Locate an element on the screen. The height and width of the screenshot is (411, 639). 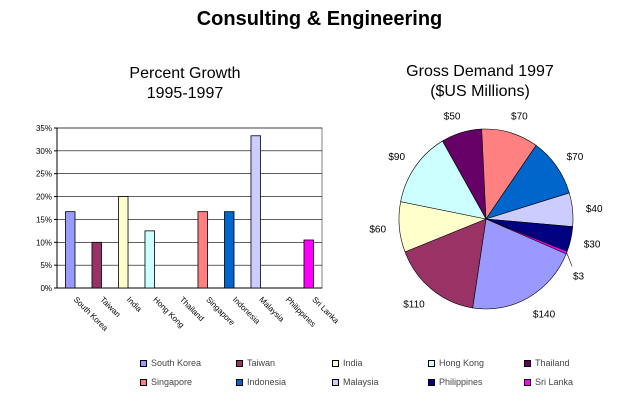
bar-taiwan is located at coordinates (96, 265).